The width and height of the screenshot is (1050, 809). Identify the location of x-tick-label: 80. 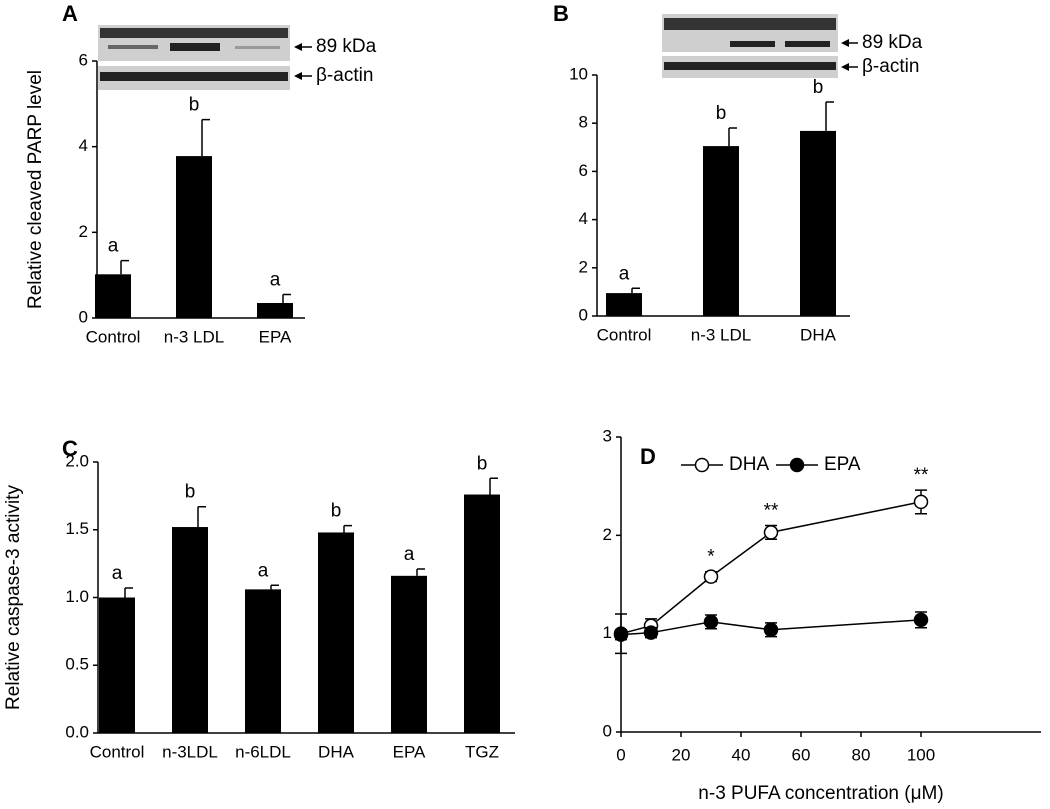
(861, 754).